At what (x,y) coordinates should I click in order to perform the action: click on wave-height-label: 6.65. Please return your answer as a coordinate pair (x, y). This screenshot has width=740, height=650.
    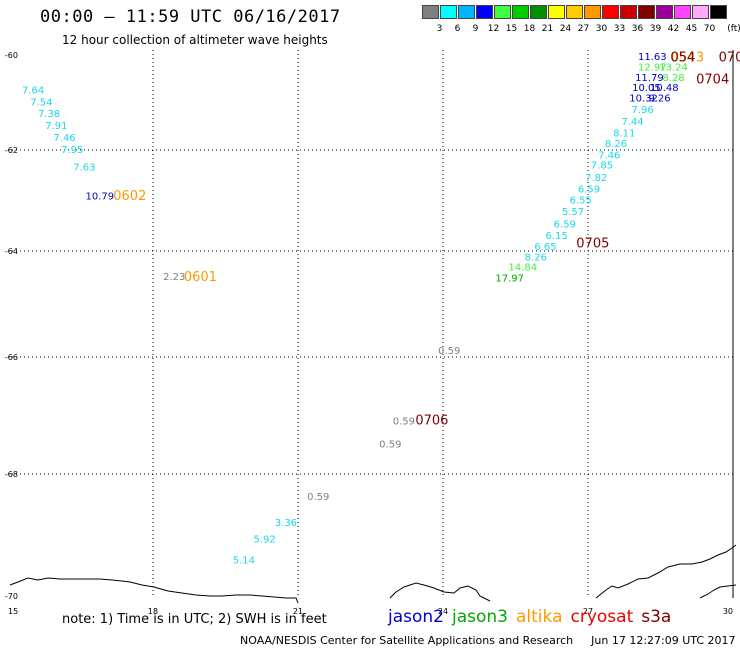
    Looking at the image, I should click on (545, 247).